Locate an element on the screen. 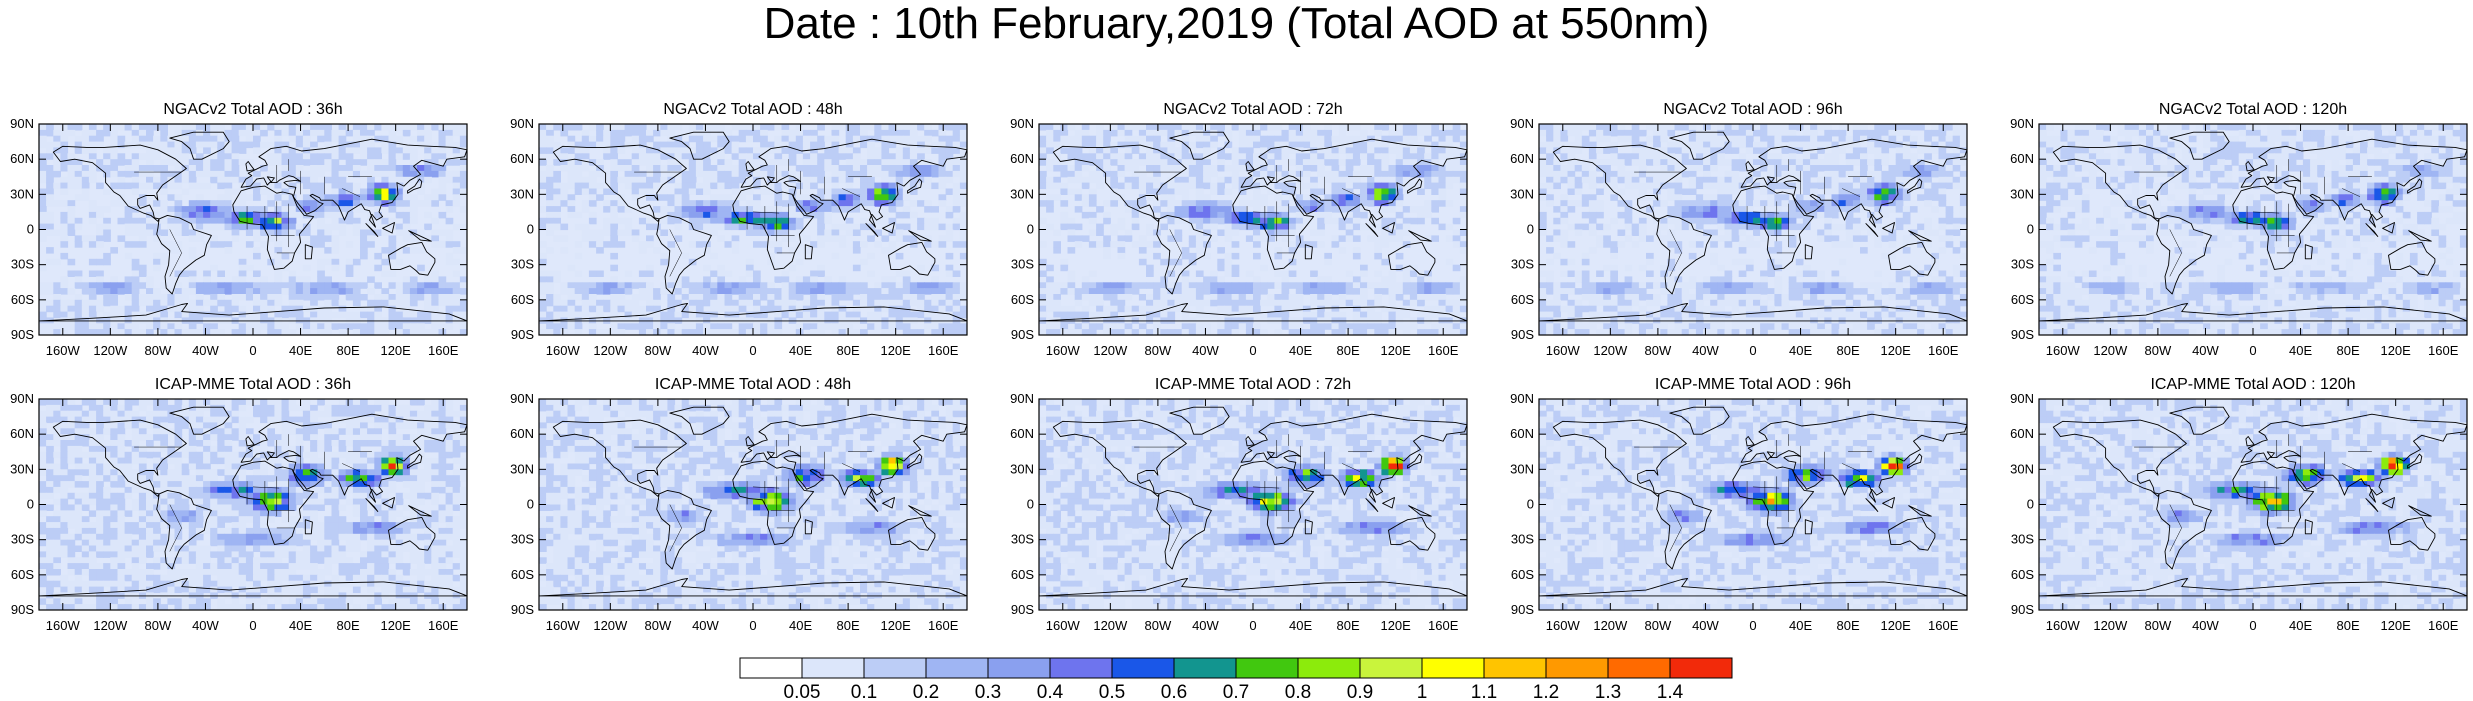 The height and width of the screenshot is (701, 2473). panel-title: NGACv2 Total AOD : 48h is located at coordinates (752, 109).